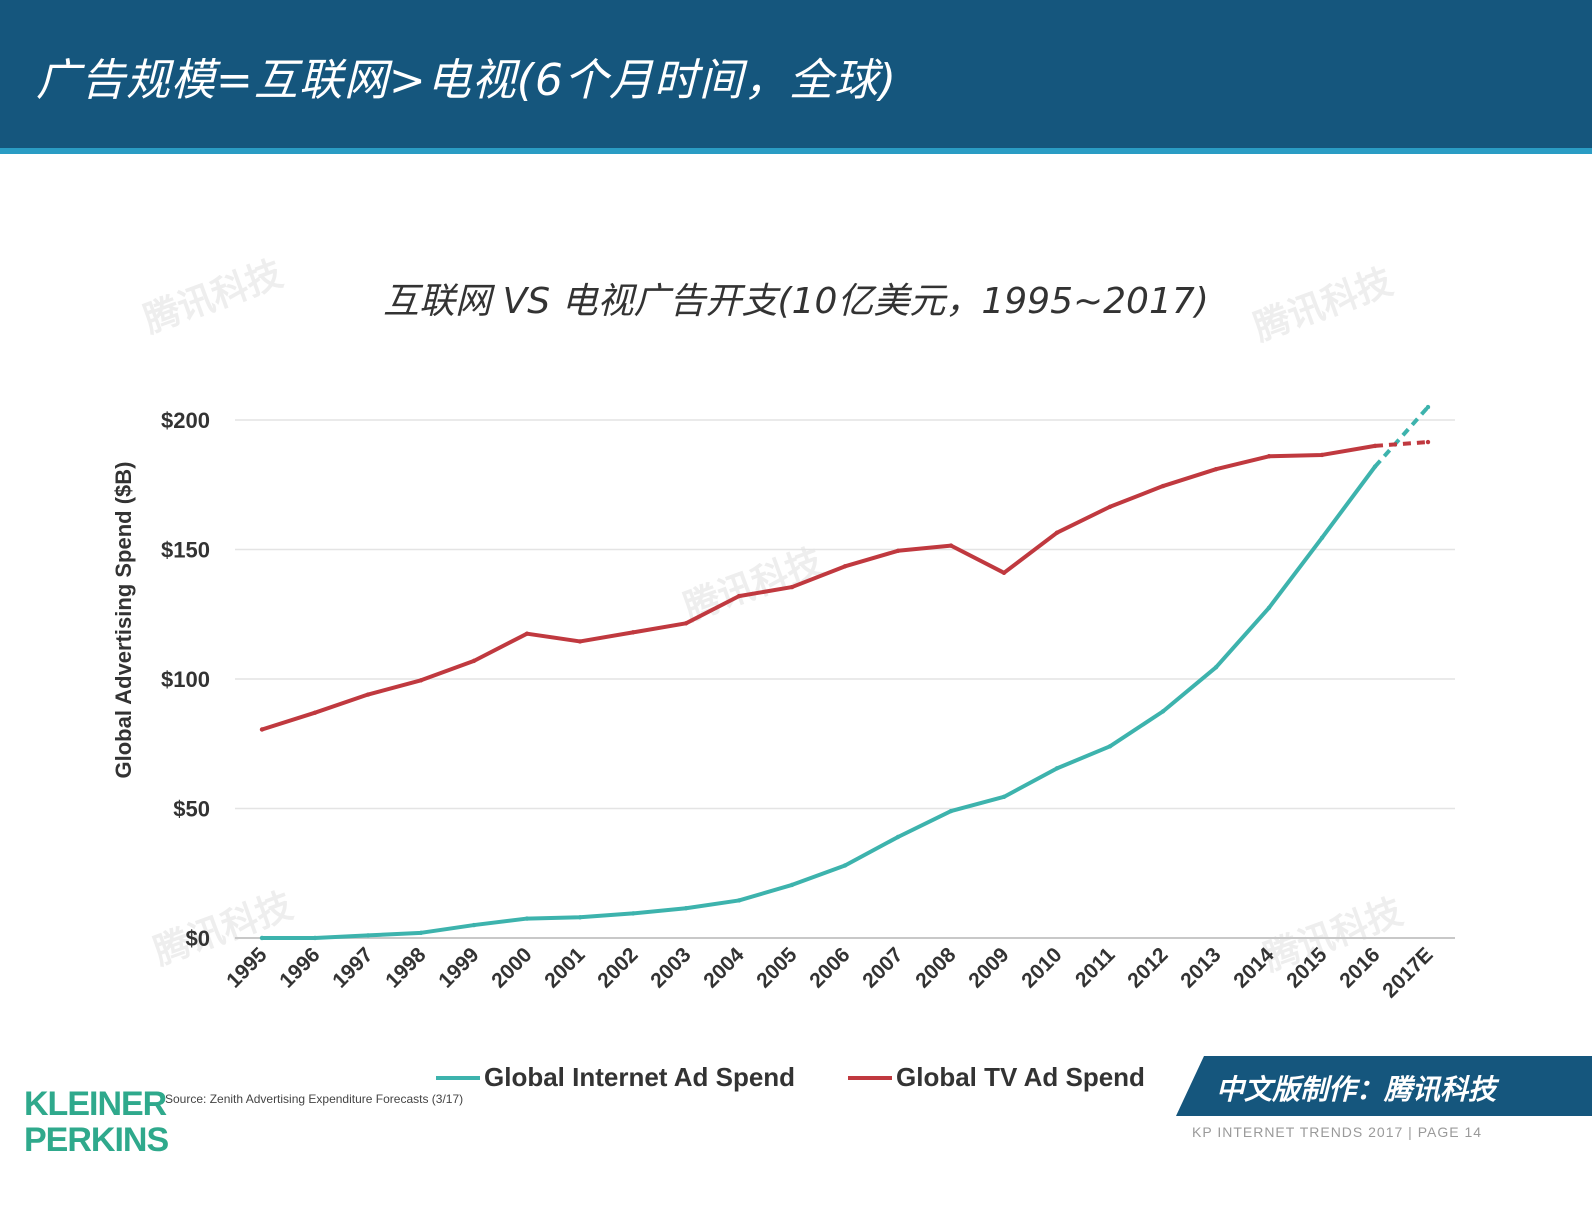 The height and width of the screenshot is (1206, 1592). What do you see at coordinates (1041, 967) in the screenshot?
I see `x-tick-label: 2010` at bounding box center [1041, 967].